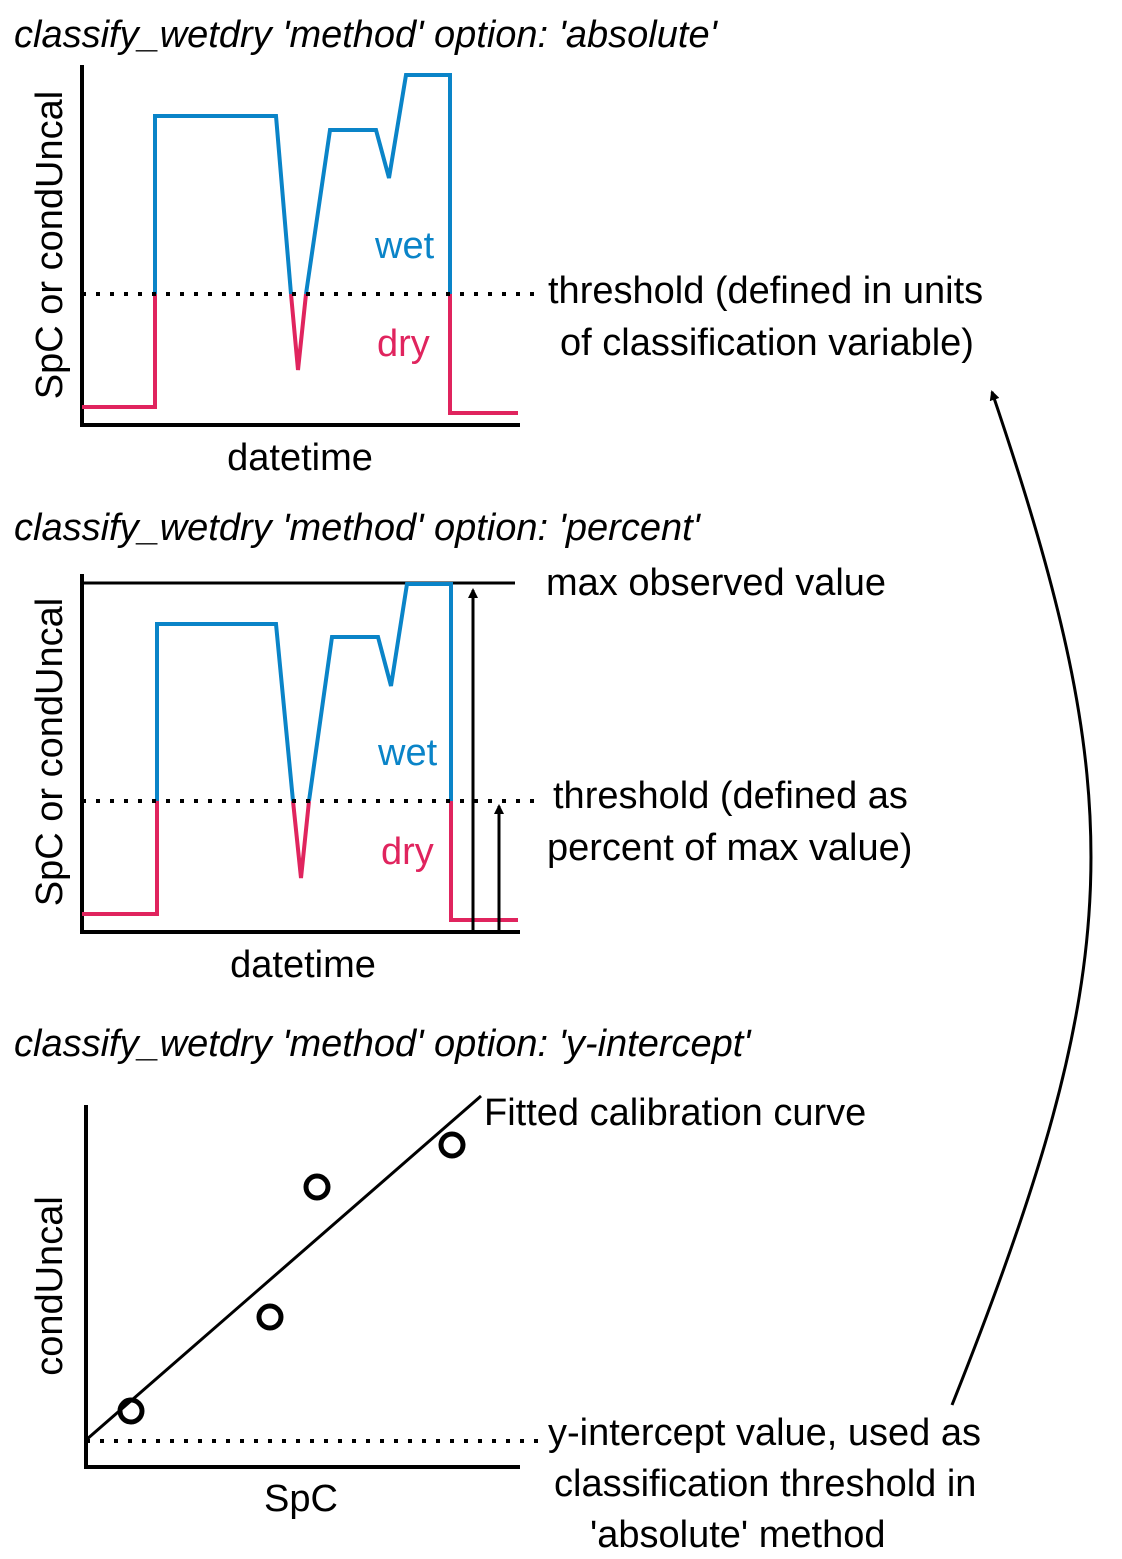  Describe the element at coordinates (675, 1113) in the screenshot. I see `curve-label: Fitted calibration curve` at that location.